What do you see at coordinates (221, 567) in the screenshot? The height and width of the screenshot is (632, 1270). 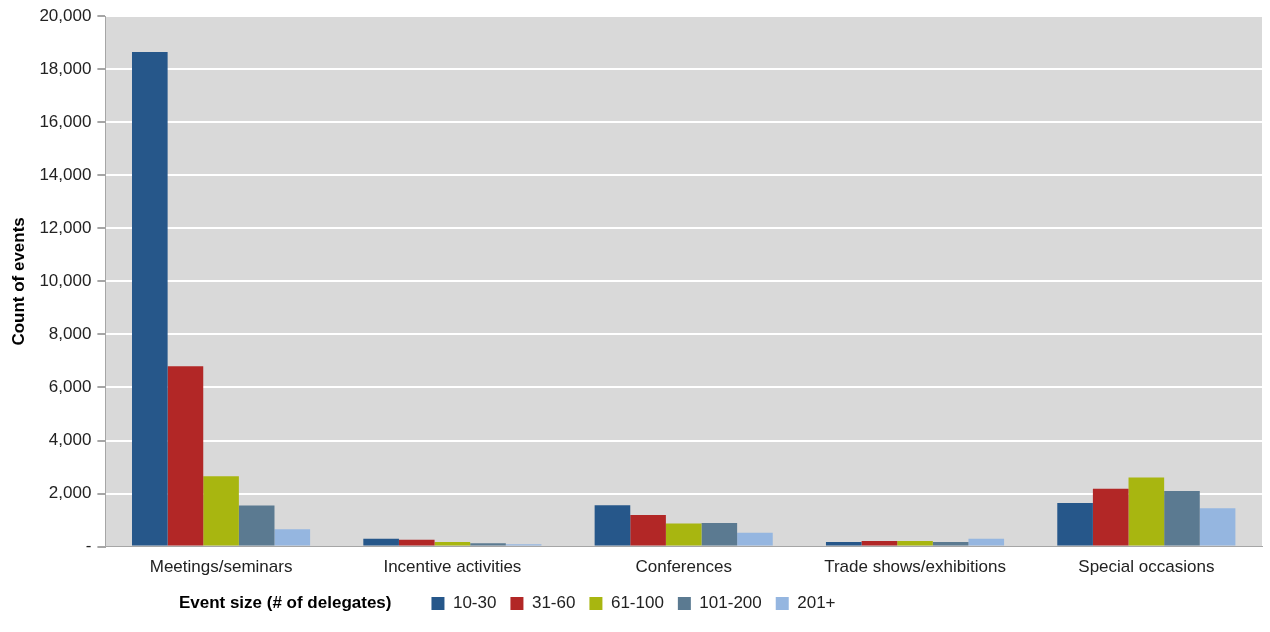 I see `x-tick-label: Meetings/seminars` at bounding box center [221, 567].